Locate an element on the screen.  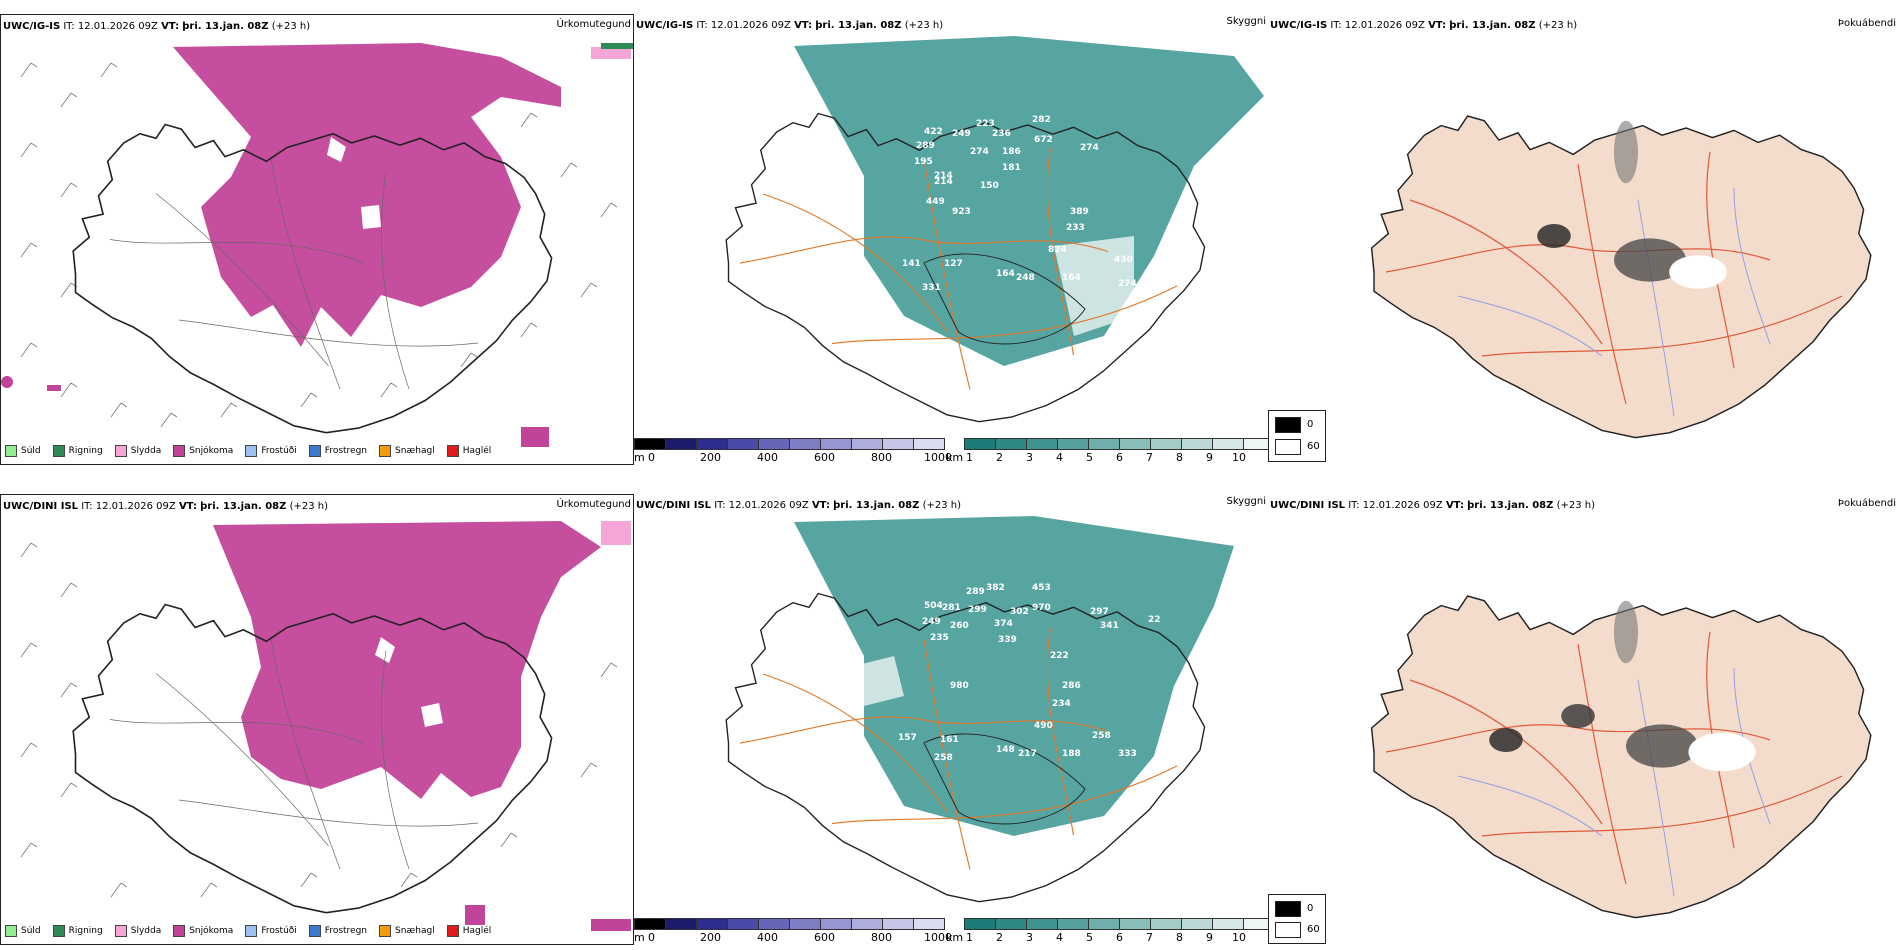
precip-top-title: Úrkomutegund is located at coordinates (593, 24).